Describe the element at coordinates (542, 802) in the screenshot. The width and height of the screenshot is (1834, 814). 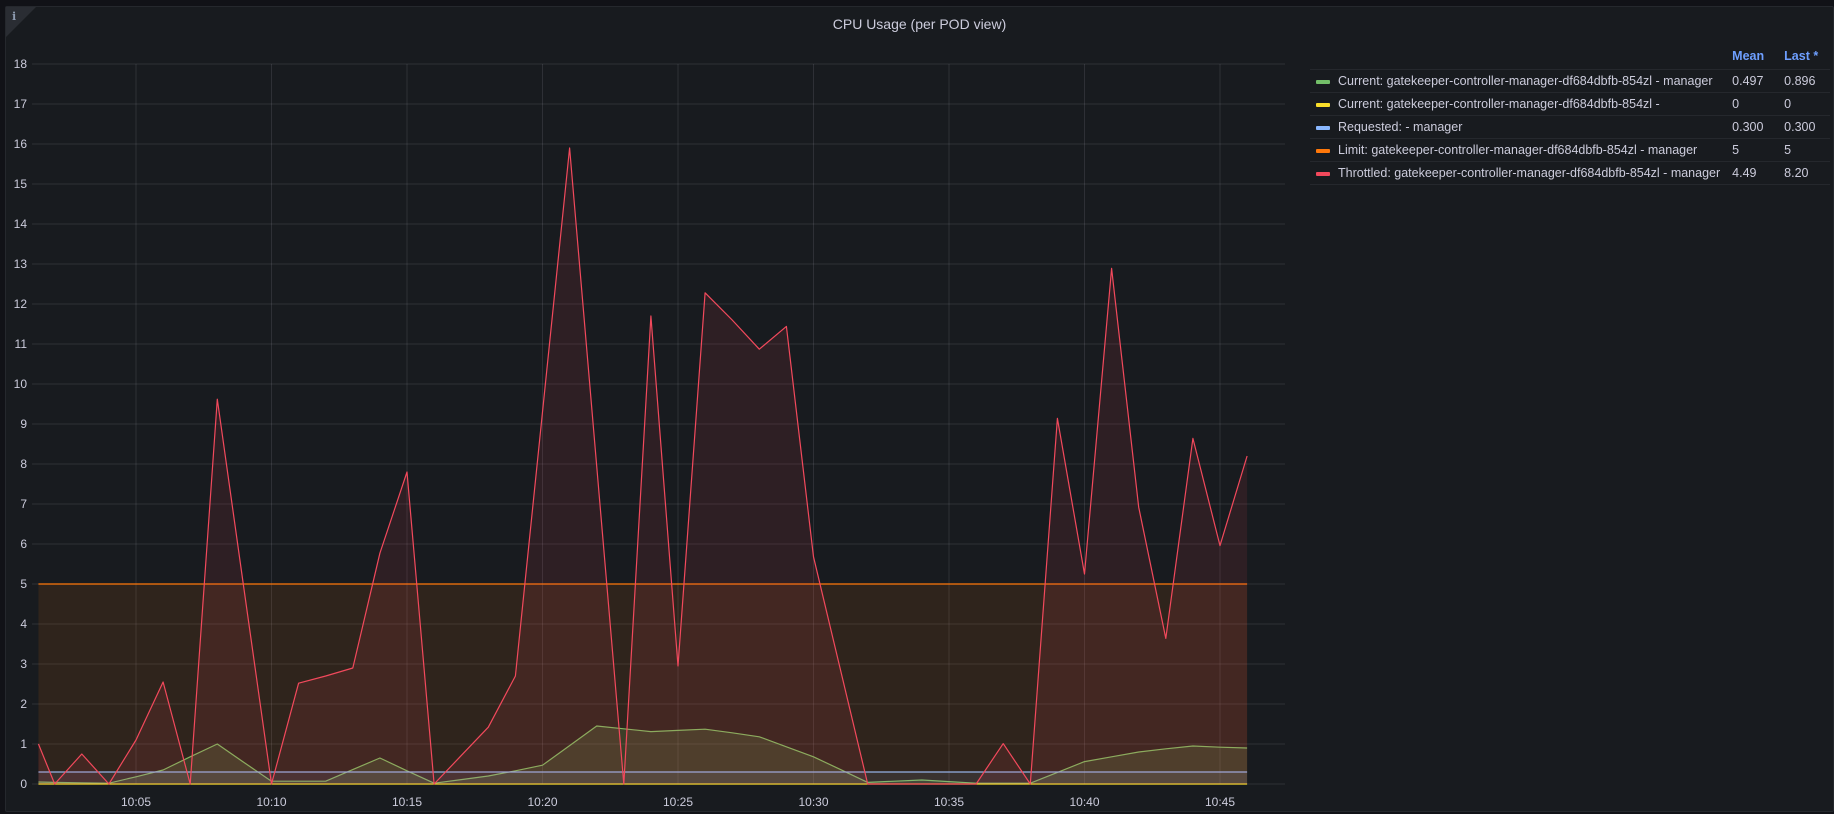
I see `x-axis-tick-label: 10:20` at that location.